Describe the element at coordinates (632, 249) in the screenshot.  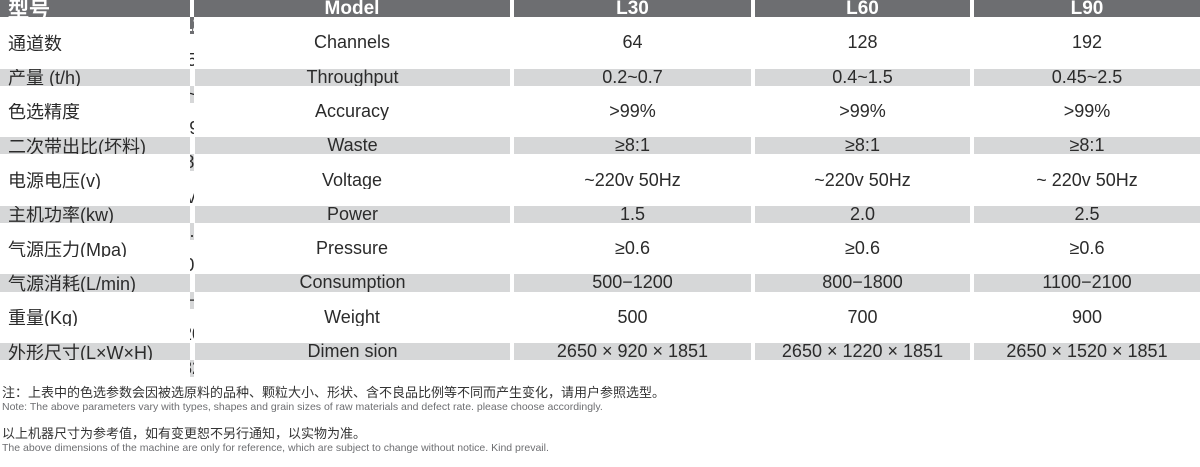
I see `value-l30: ≥0.6` at that location.